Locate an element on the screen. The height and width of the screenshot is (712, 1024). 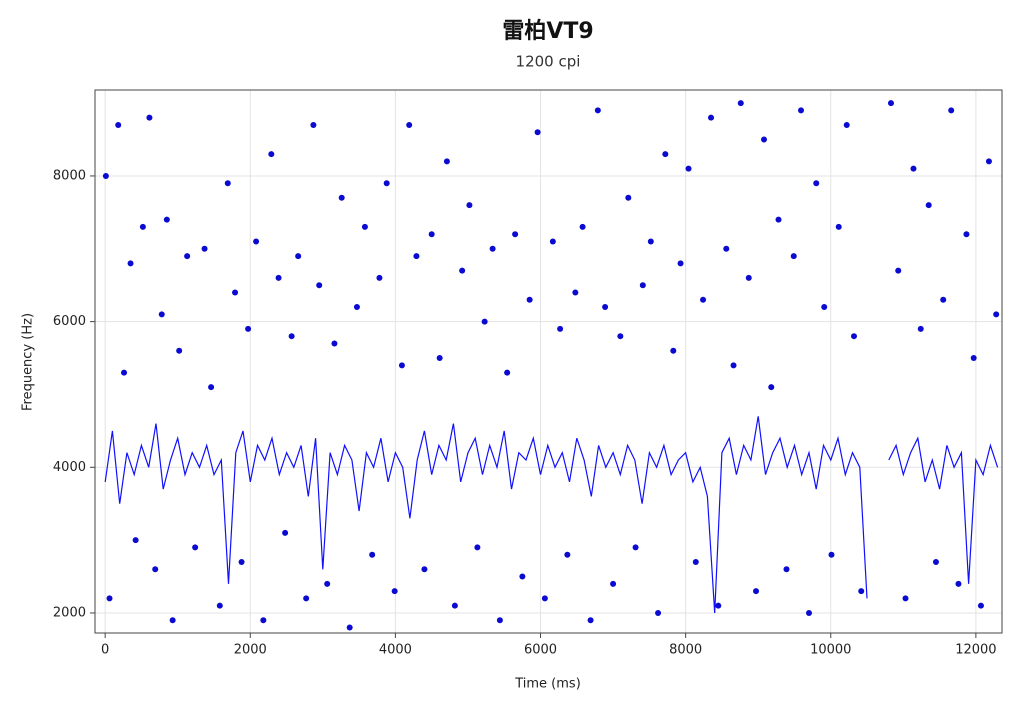
y-tick-label: 8000 is located at coordinates (69, 175).